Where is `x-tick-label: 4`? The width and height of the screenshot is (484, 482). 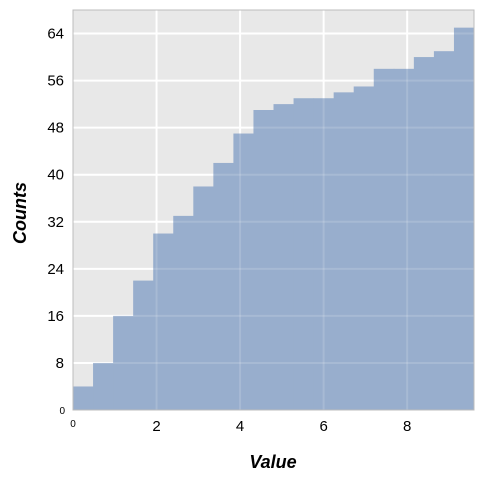 x-tick-label: 4 is located at coordinates (240, 426).